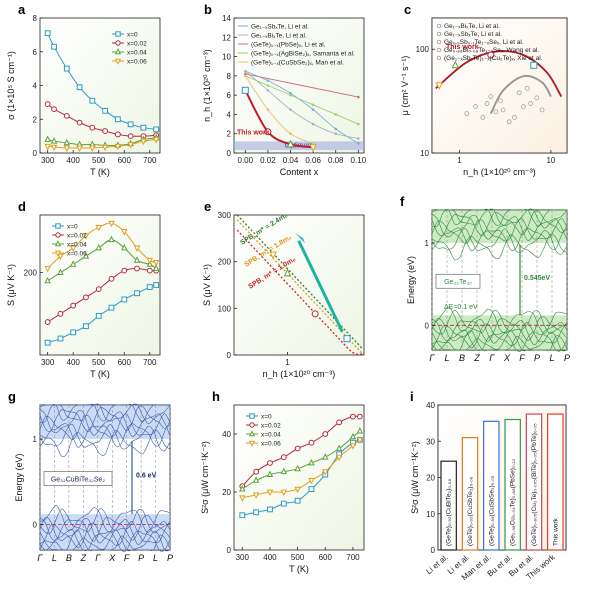  What do you see at coordinates (462, 47) in the screenshot?
I see `this-work-label: This work` at bounding box center [462, 47].